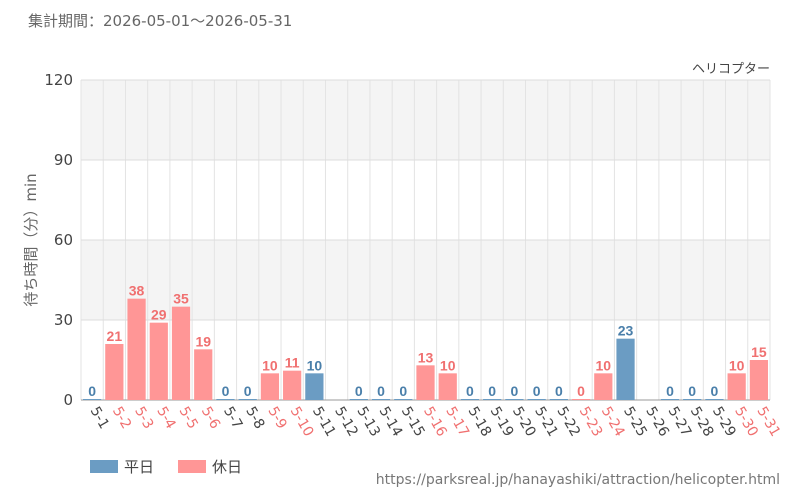 Image resolution: width=800 pixels, height=500 pixels. What do you see at coordinates (31, 239) in the screenshot?
I see `y-axis-label: 待ち時間（分）min` at bounding box center [31, 239].